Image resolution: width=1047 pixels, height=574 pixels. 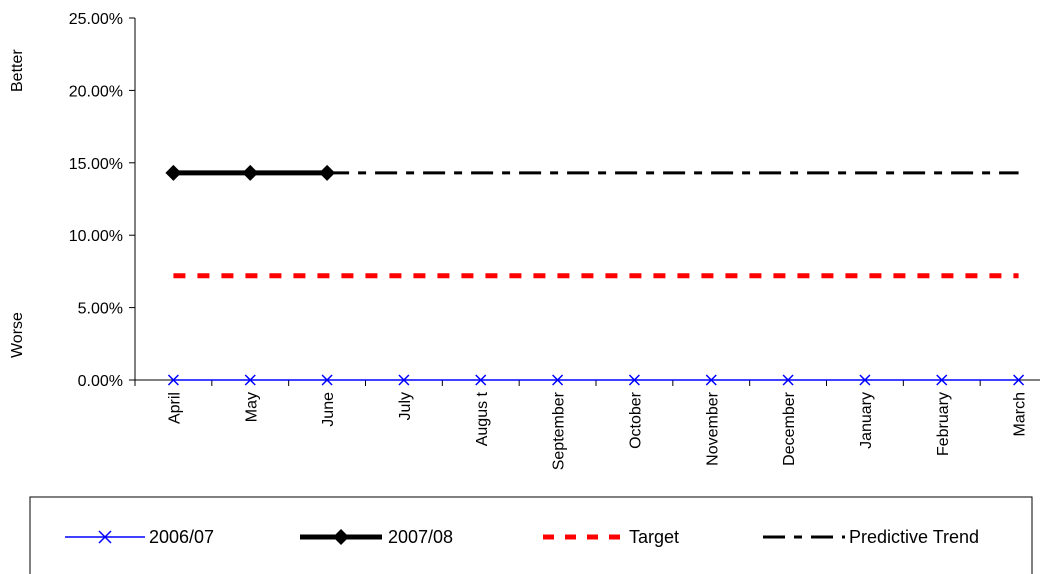 I want to click on x-tick-label: November, so click(x=712, y=428).